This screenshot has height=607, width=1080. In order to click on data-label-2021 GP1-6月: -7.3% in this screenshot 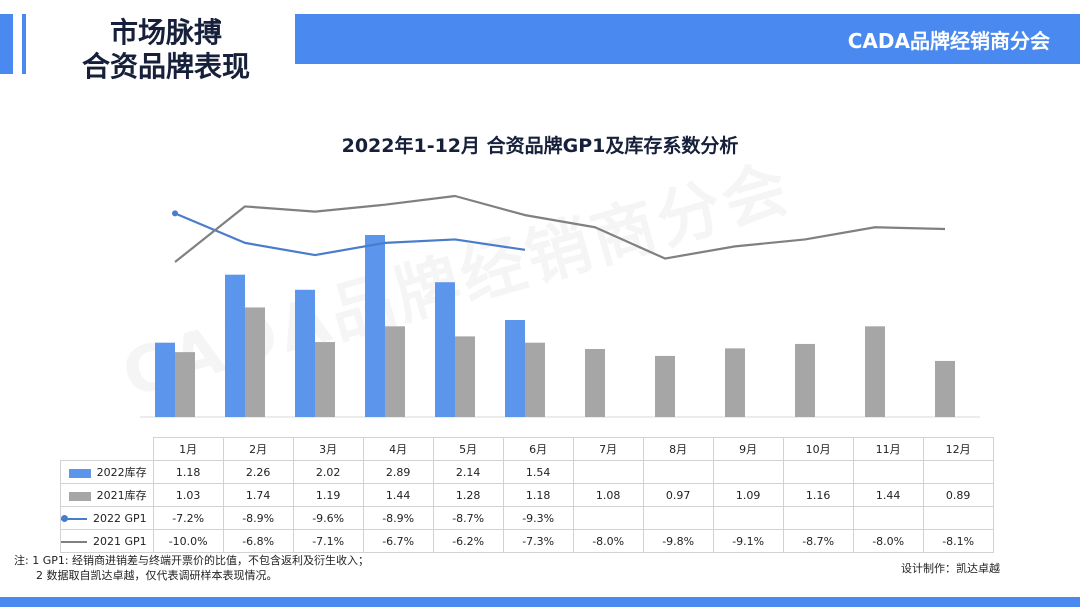, I will do `click(538, 541)`.